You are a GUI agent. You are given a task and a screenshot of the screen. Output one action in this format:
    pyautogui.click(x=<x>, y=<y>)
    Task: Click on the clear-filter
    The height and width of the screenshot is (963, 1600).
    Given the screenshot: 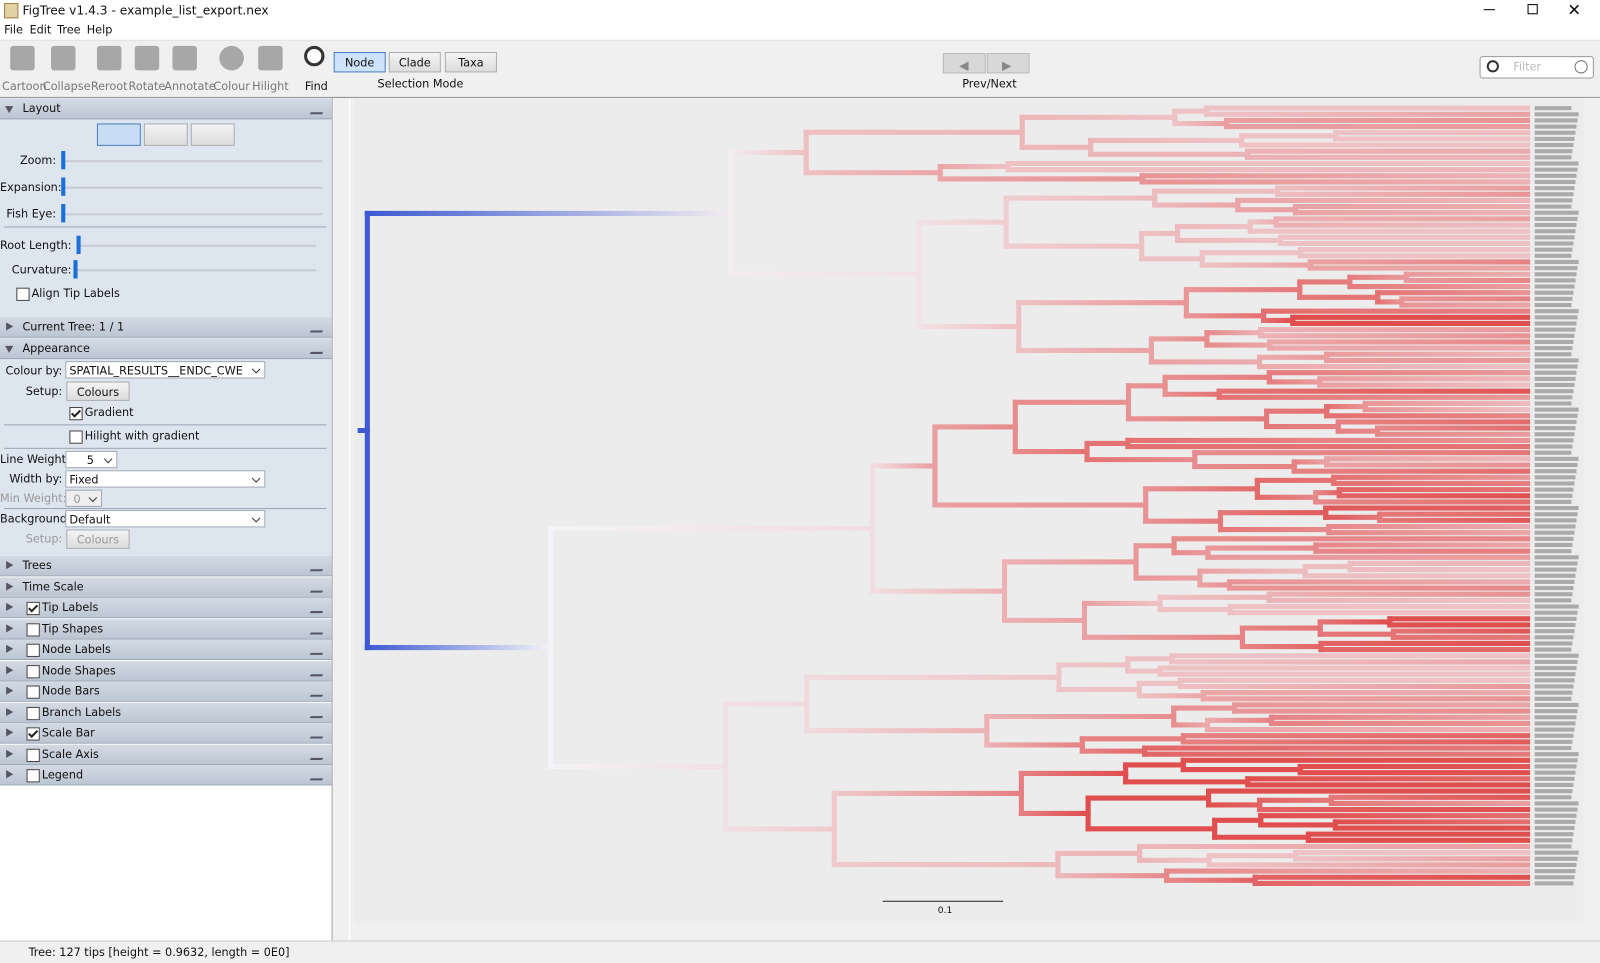 What is the action you would take?
    pyautogui.click(x=1581, y=67)
    